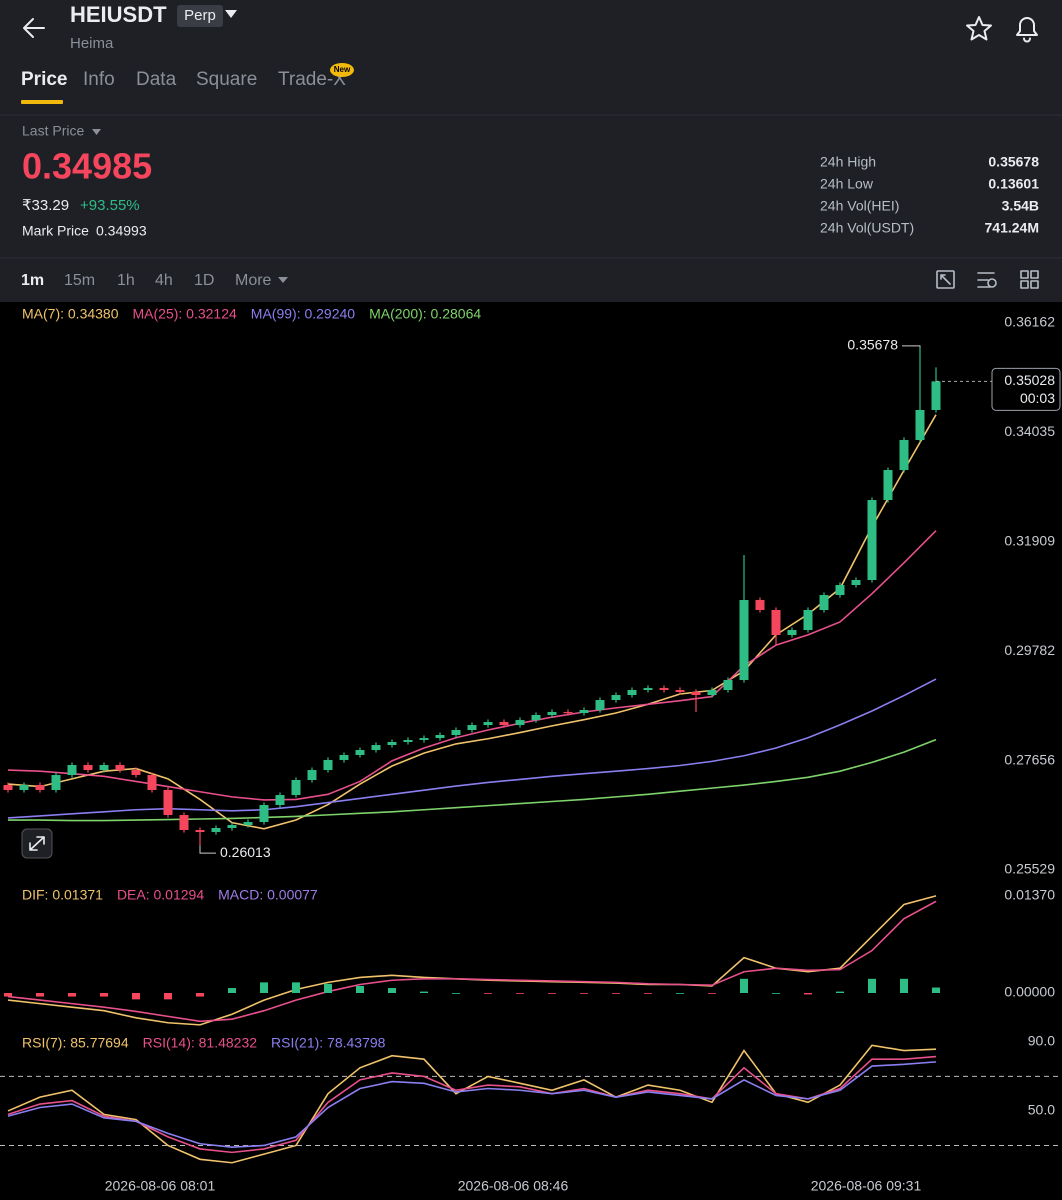 The width and height of the screenshot is (1062, 1200). What do you see at coordinates (231, 14) in the screenshot?
I see `symbol-dropdown` at bounding box center [231, 14].